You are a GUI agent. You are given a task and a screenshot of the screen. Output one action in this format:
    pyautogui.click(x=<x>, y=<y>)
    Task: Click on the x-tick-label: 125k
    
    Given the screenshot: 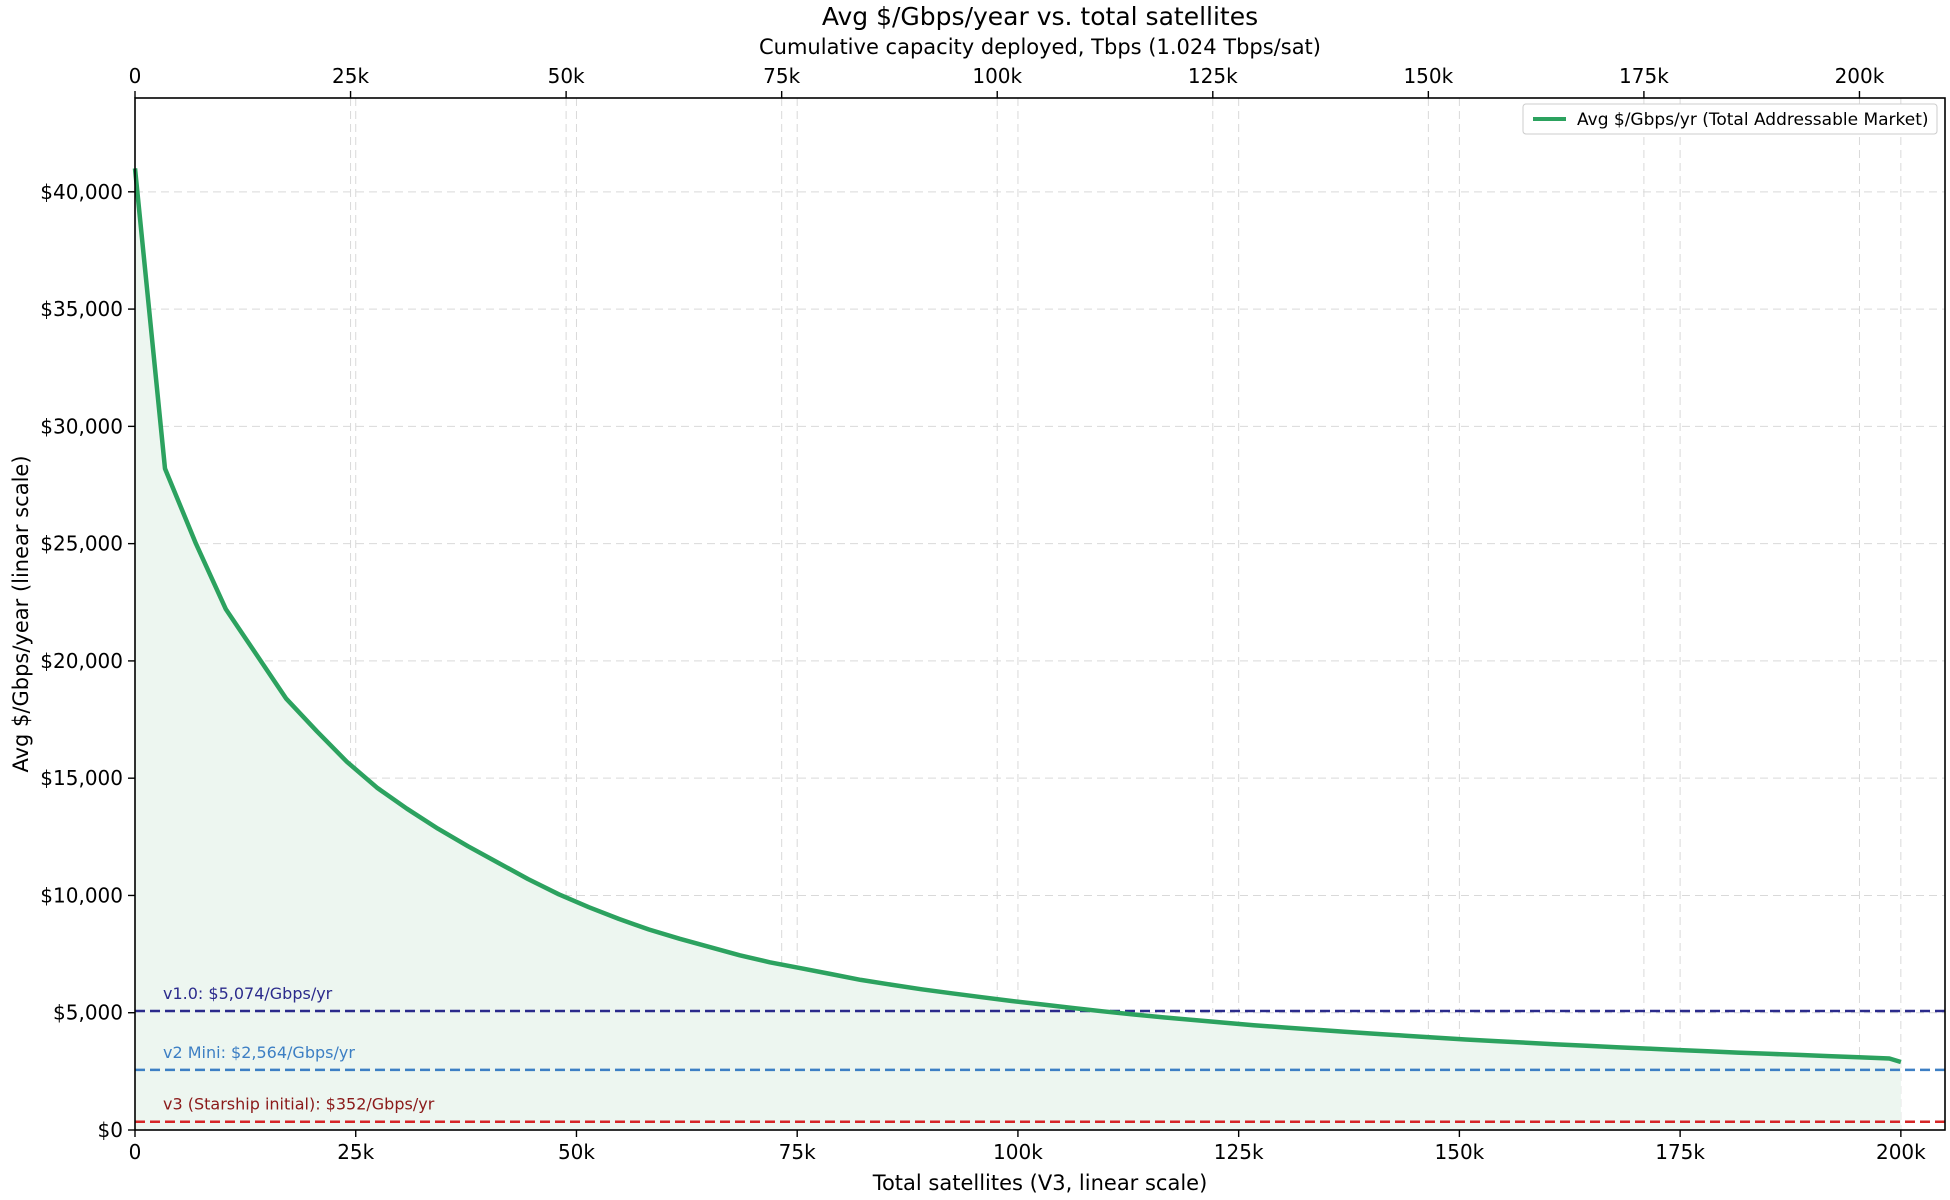 What is the action you would take?
    pyautogui.click(x=1239, y=1152)
    